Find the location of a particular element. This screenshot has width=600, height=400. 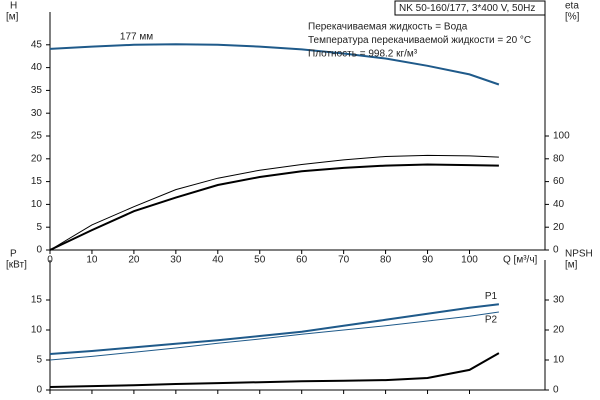

y-tick-label: 30 is located at coordinates (37, 113).